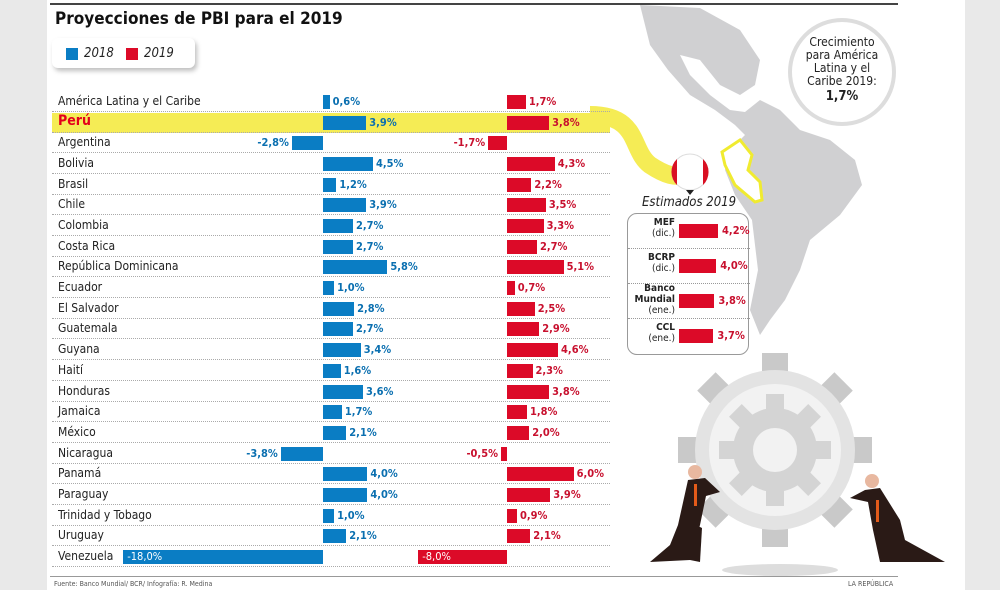  I want to click on value-label-2019: 1,8%, so click(543, 412).